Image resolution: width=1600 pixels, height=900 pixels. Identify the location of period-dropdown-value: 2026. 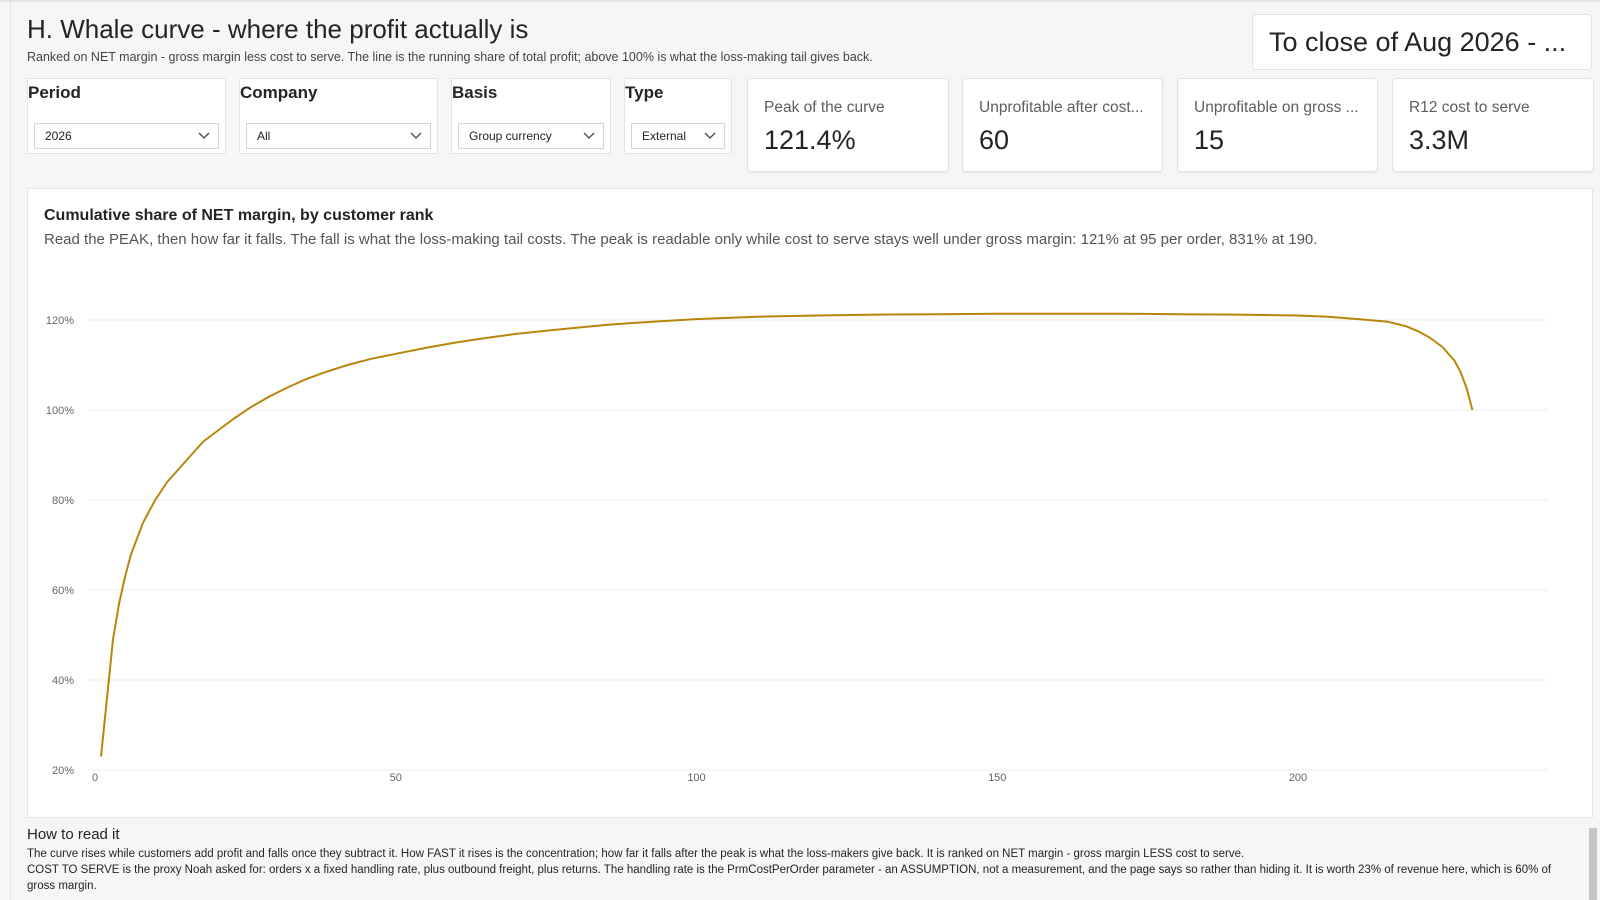
(58, 136).